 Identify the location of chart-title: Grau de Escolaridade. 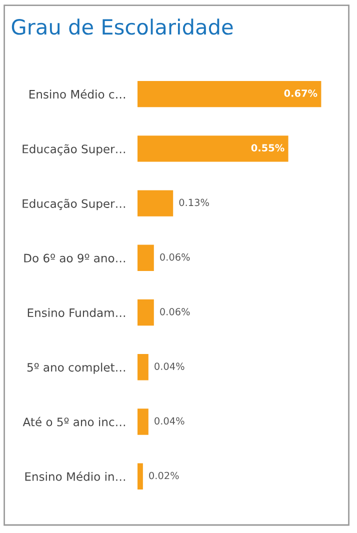
(122, 26).